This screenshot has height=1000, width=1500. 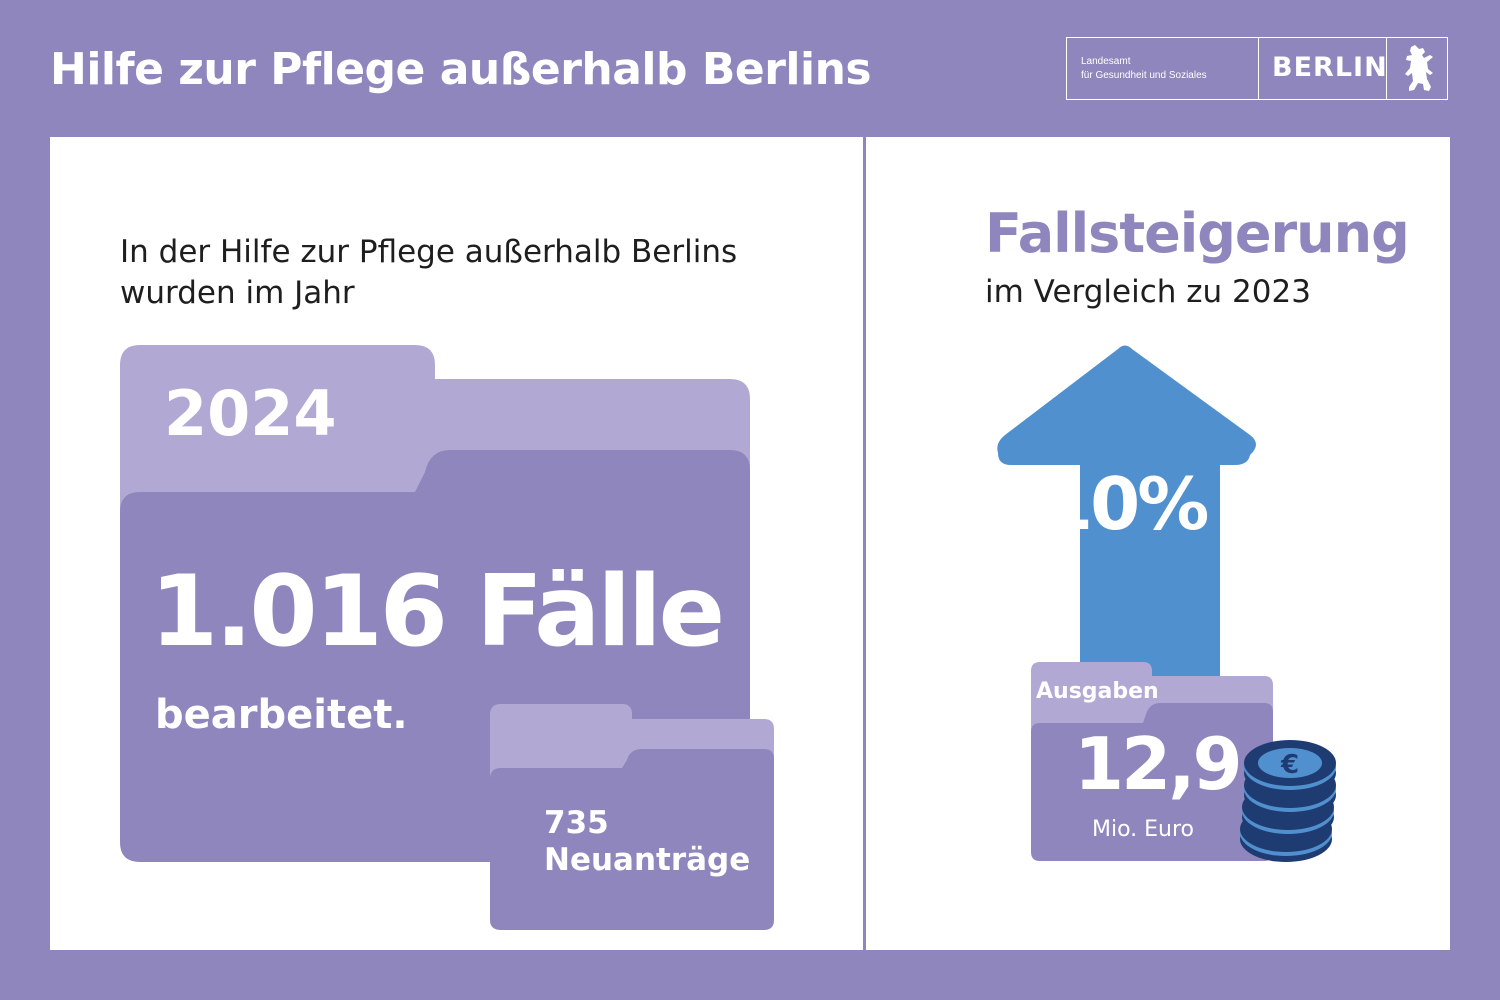 I want to click on new-applications-folder-front, so click(x=632, y=839).